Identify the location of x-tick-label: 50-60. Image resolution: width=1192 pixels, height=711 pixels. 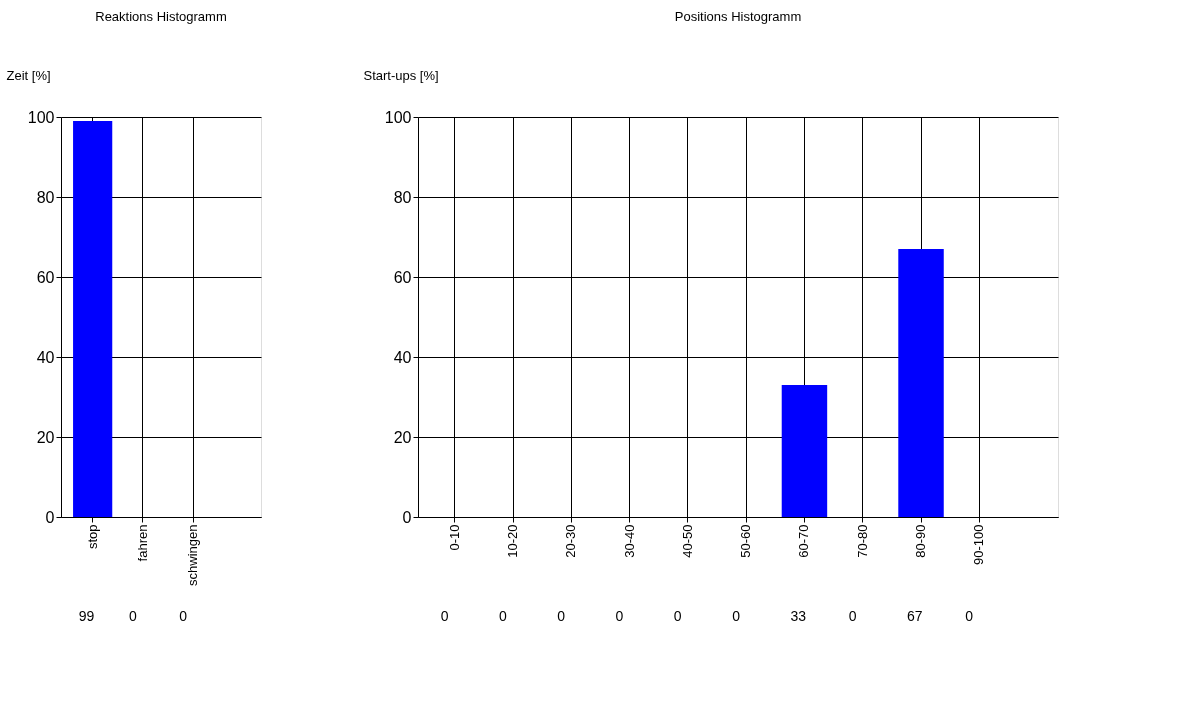
(746, 541).